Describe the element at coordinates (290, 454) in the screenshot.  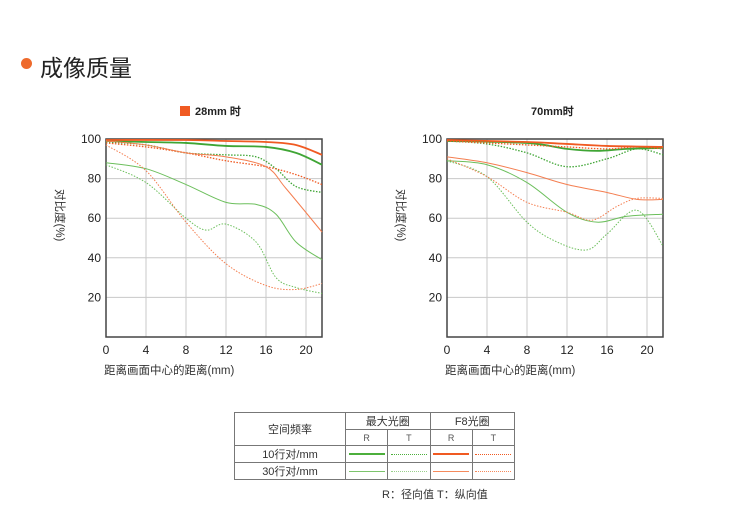
I see `row-10lpmm: 10行对/mm` at that location.